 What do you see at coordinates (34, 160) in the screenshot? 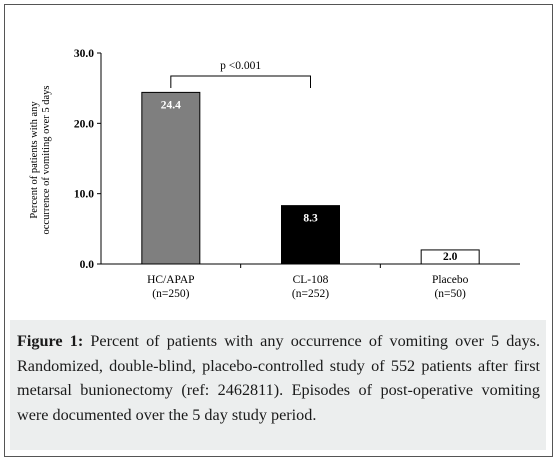
I see `y-axis-title-line1: Percent of patients with any` at bounding box center [34, 160].